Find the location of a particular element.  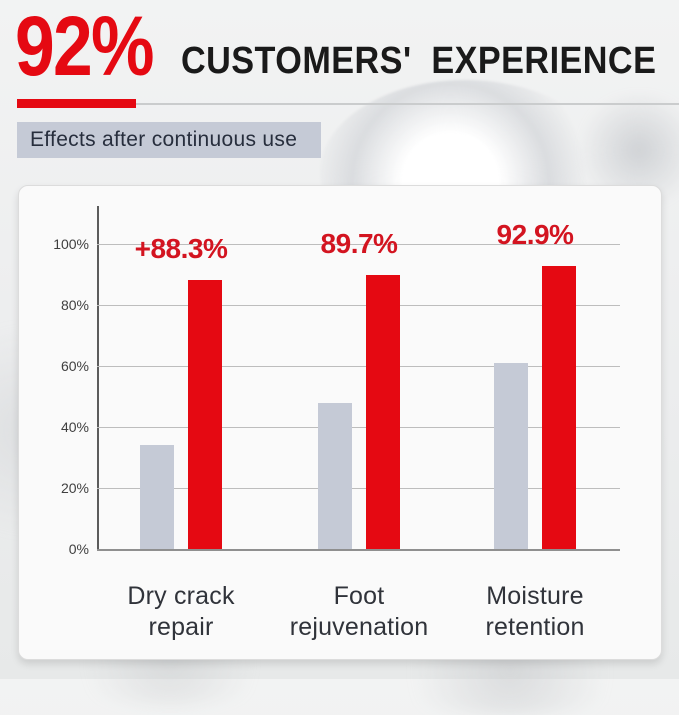

x-axis-line is located at coordinates (358, 550).